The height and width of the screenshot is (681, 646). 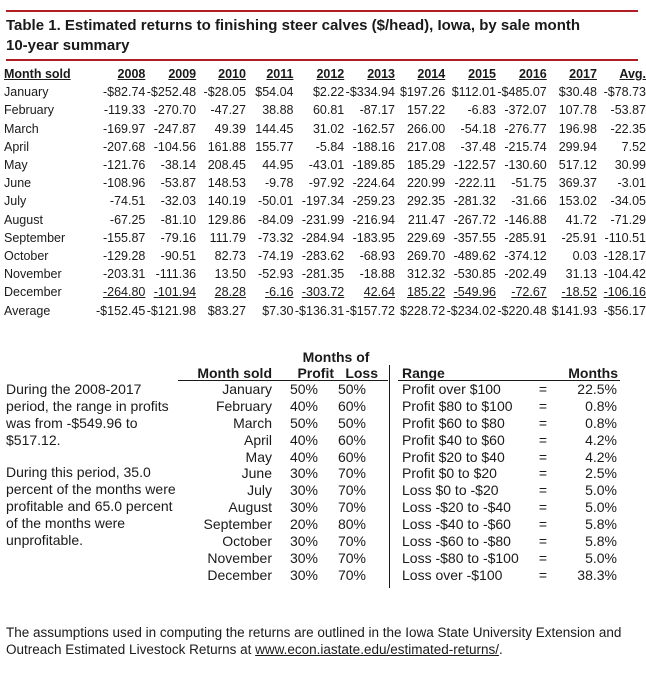 What do you see at coordinates (456, 524) in the screenshot?
I see `range-label: Loss -$40 to -$60` at bounding box center [456, 524].